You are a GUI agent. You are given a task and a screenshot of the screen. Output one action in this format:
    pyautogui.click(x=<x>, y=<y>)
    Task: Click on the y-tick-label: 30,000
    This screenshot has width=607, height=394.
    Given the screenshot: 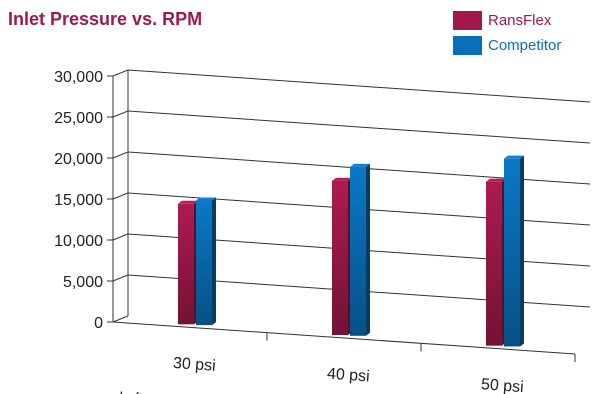 What is the action you would take?
    pyautogui.click(x=78, y=77)
    